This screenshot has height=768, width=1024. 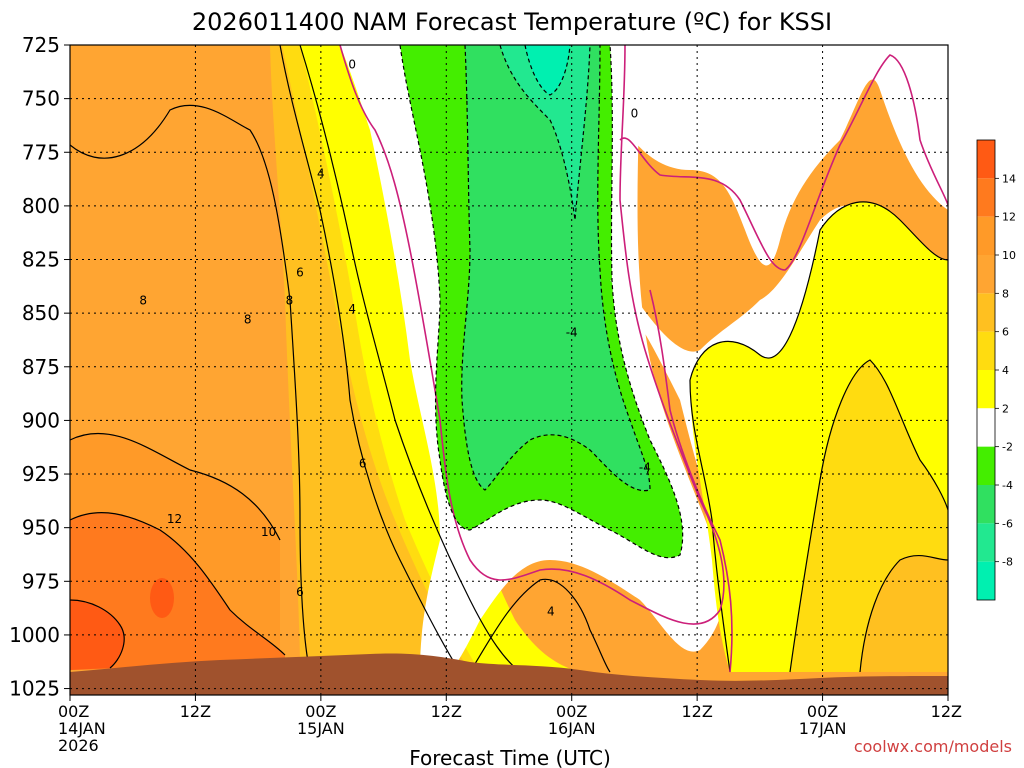 I want to click on colorbar-label: -4, so click(x=1007, y=485).